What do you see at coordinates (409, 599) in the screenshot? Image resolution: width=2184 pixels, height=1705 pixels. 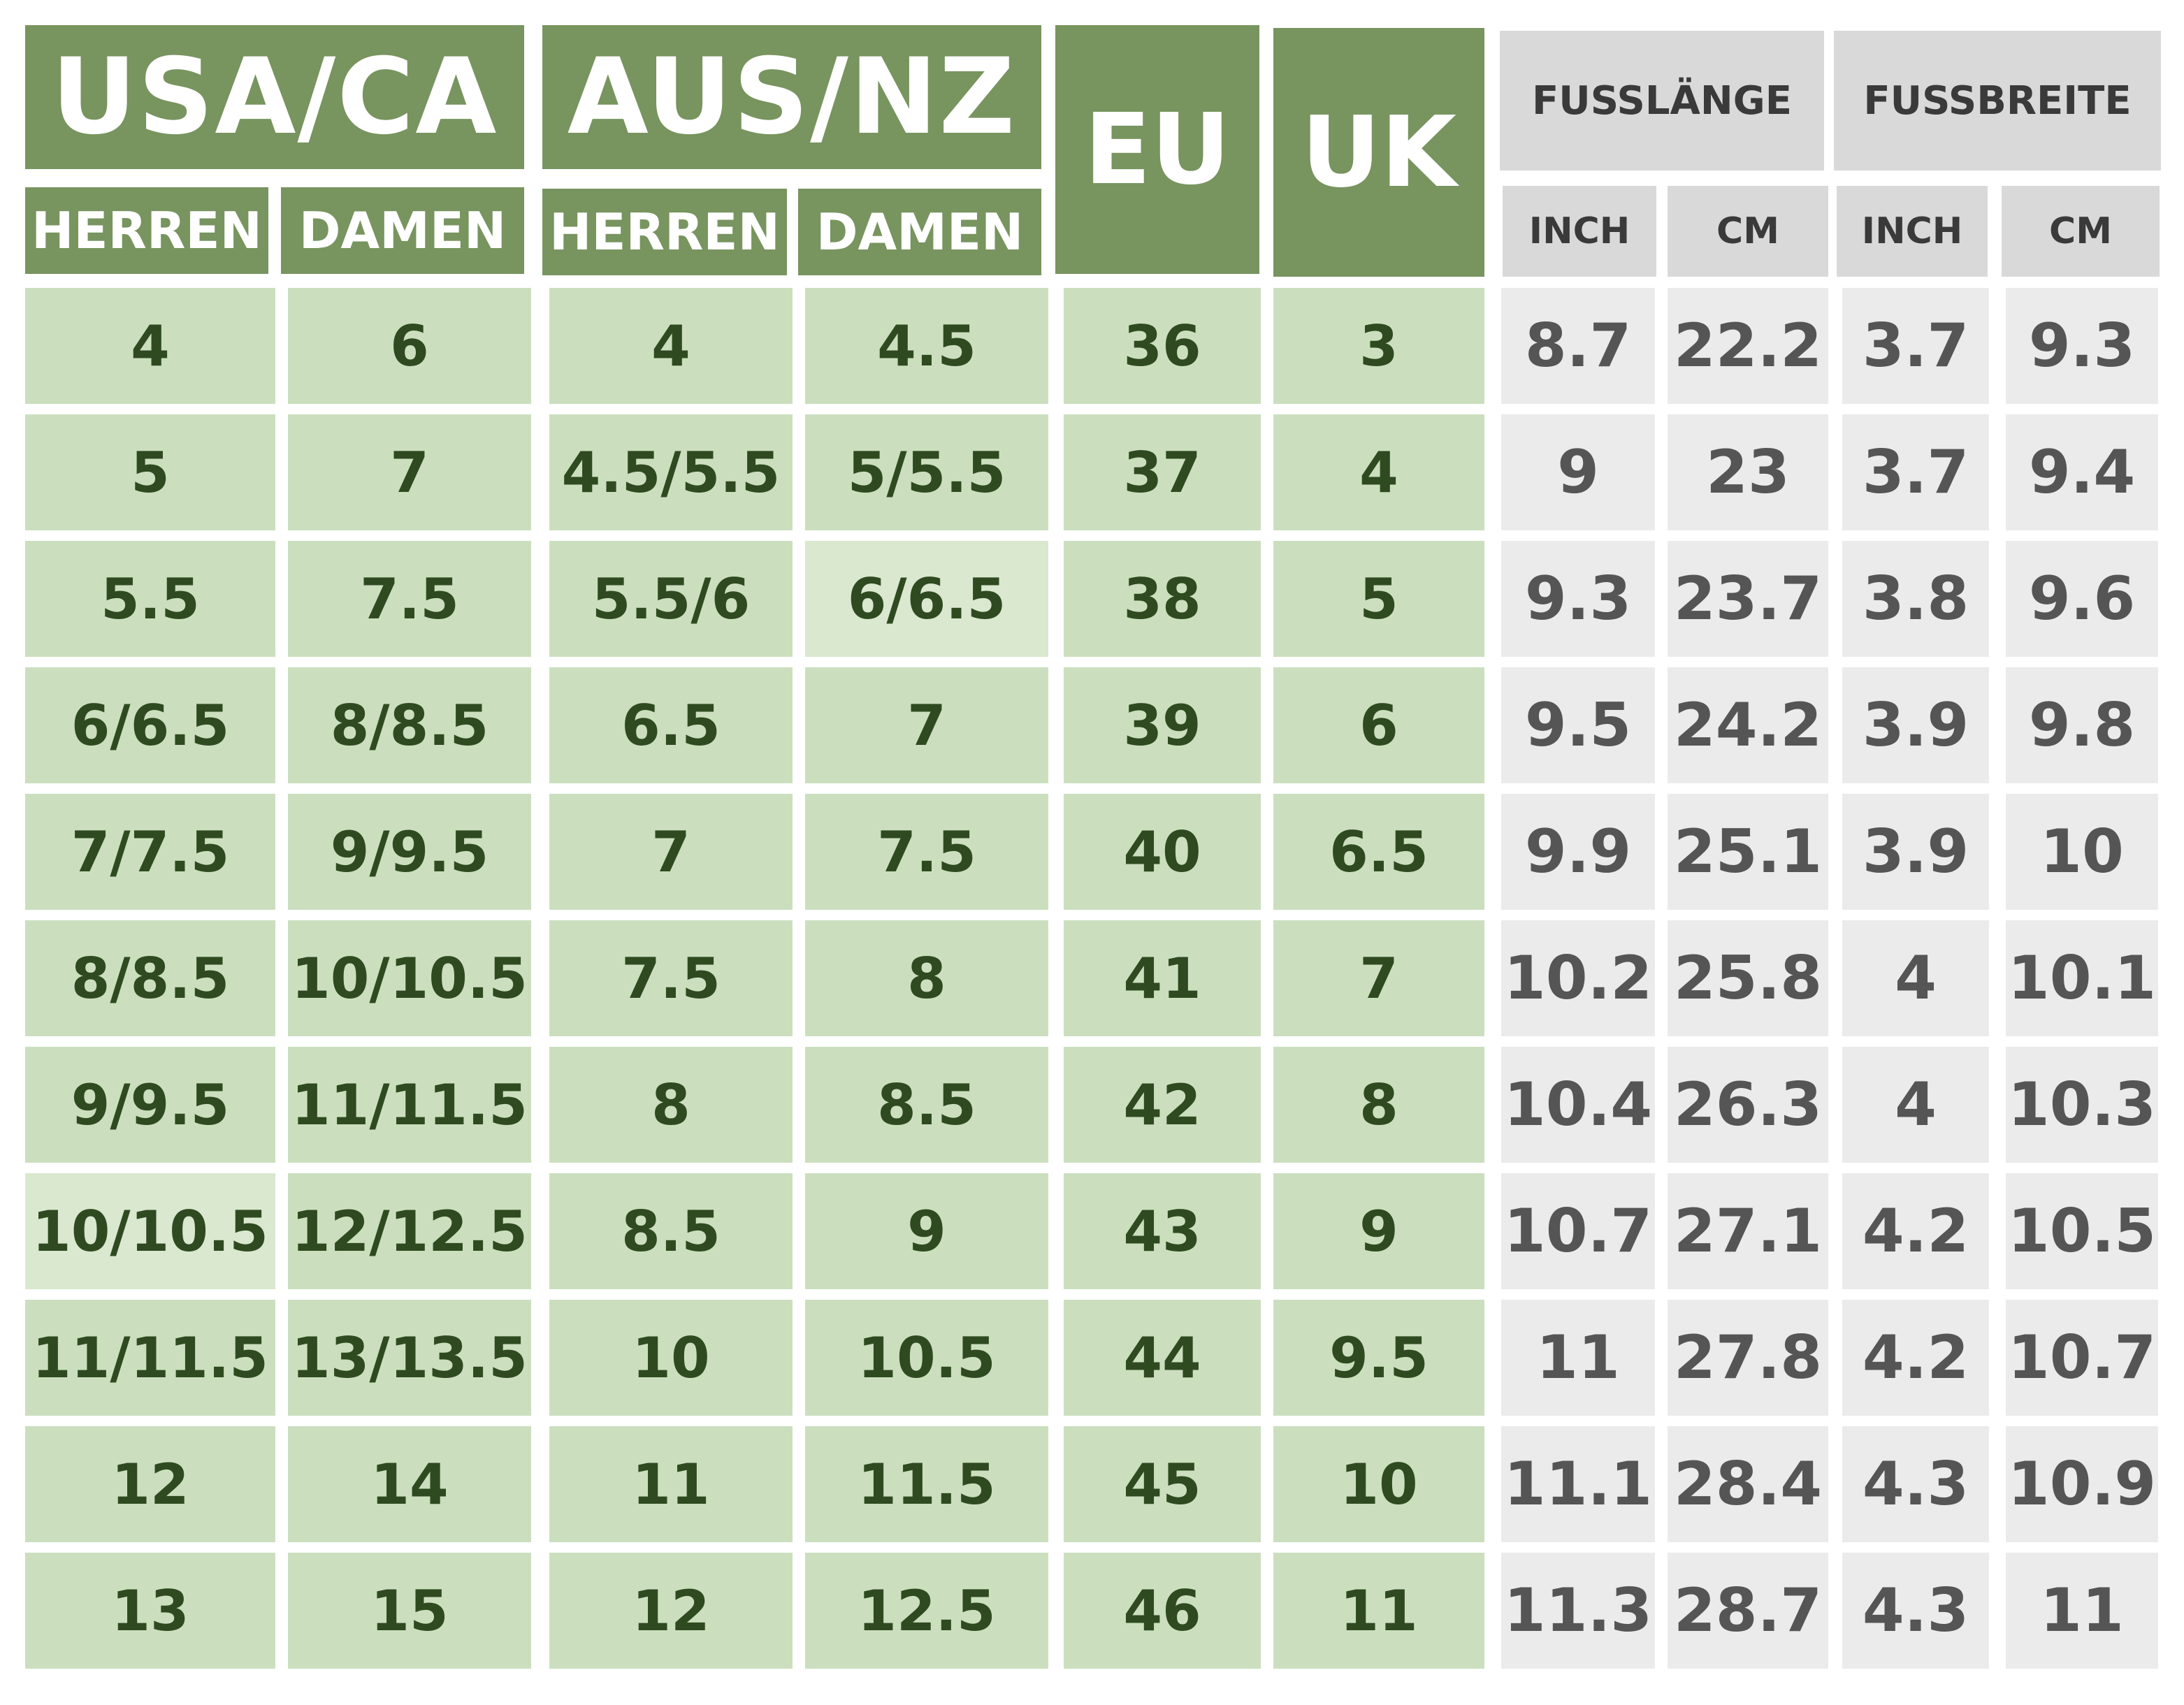 I see `cell-usa-damen: 7.5` at bounding box center [409, 599].